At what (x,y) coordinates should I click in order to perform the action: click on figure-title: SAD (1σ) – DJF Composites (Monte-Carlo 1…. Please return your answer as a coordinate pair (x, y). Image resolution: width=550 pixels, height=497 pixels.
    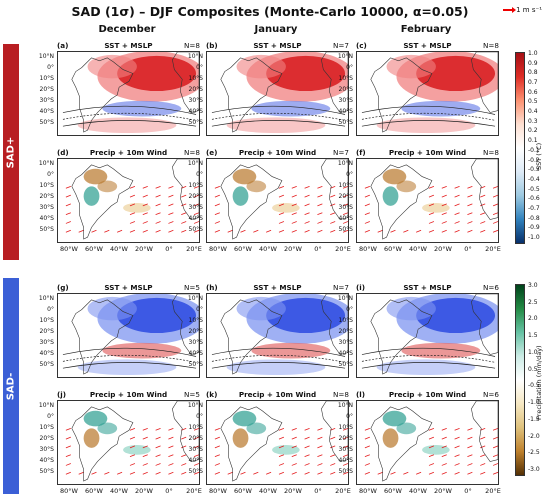
    Looking at the image, I should click on (270, 11).